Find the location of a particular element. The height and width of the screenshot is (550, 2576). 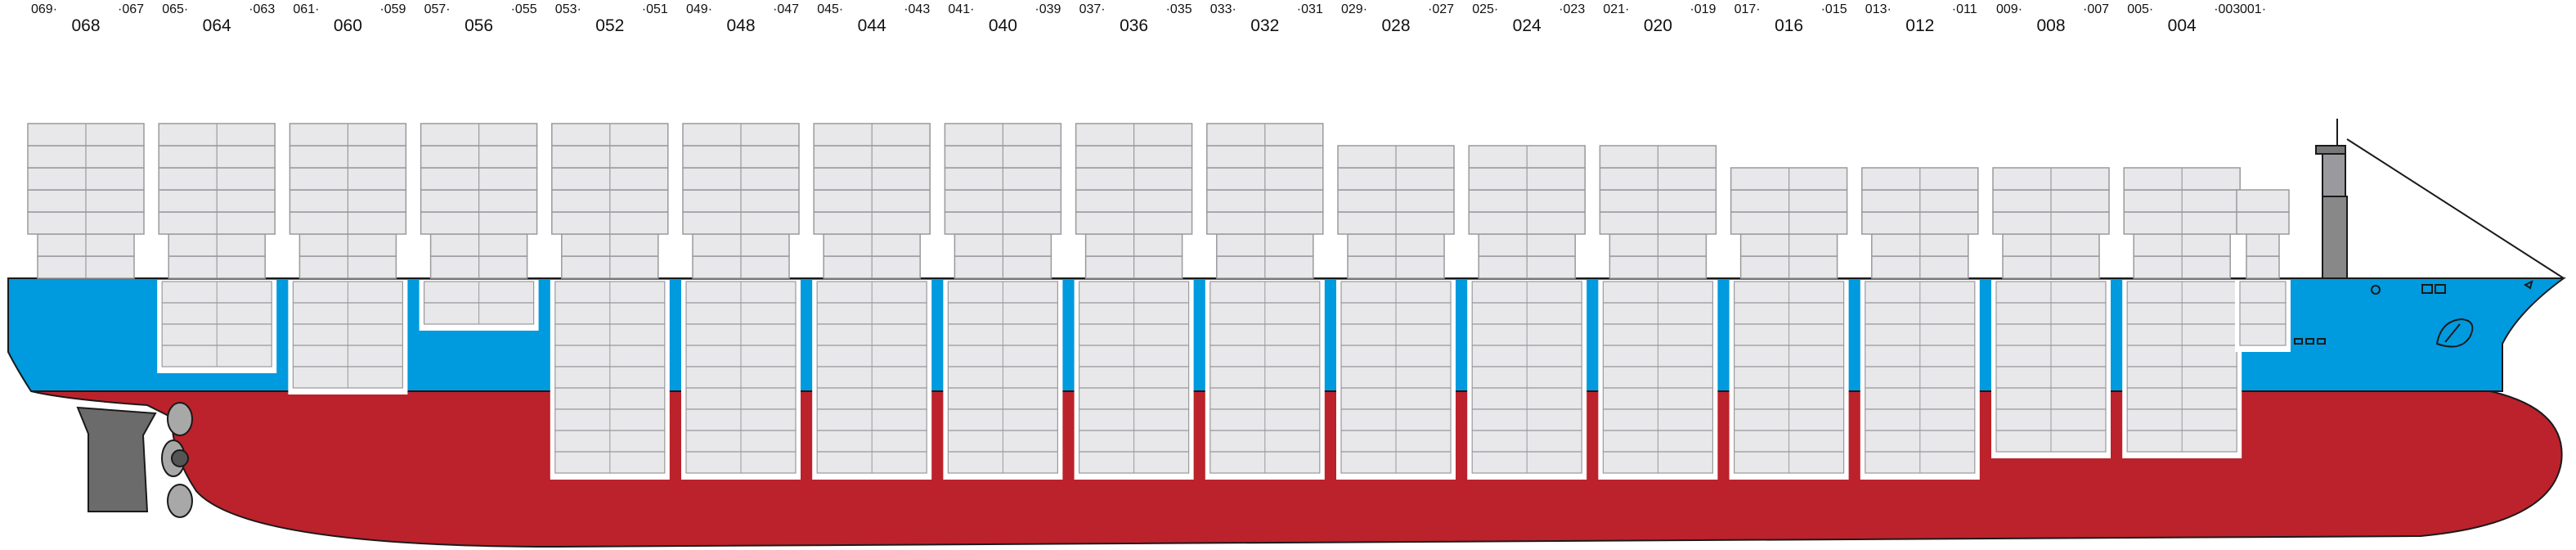

bay-fwd-label: 061· is located at coordinates (307, 9).